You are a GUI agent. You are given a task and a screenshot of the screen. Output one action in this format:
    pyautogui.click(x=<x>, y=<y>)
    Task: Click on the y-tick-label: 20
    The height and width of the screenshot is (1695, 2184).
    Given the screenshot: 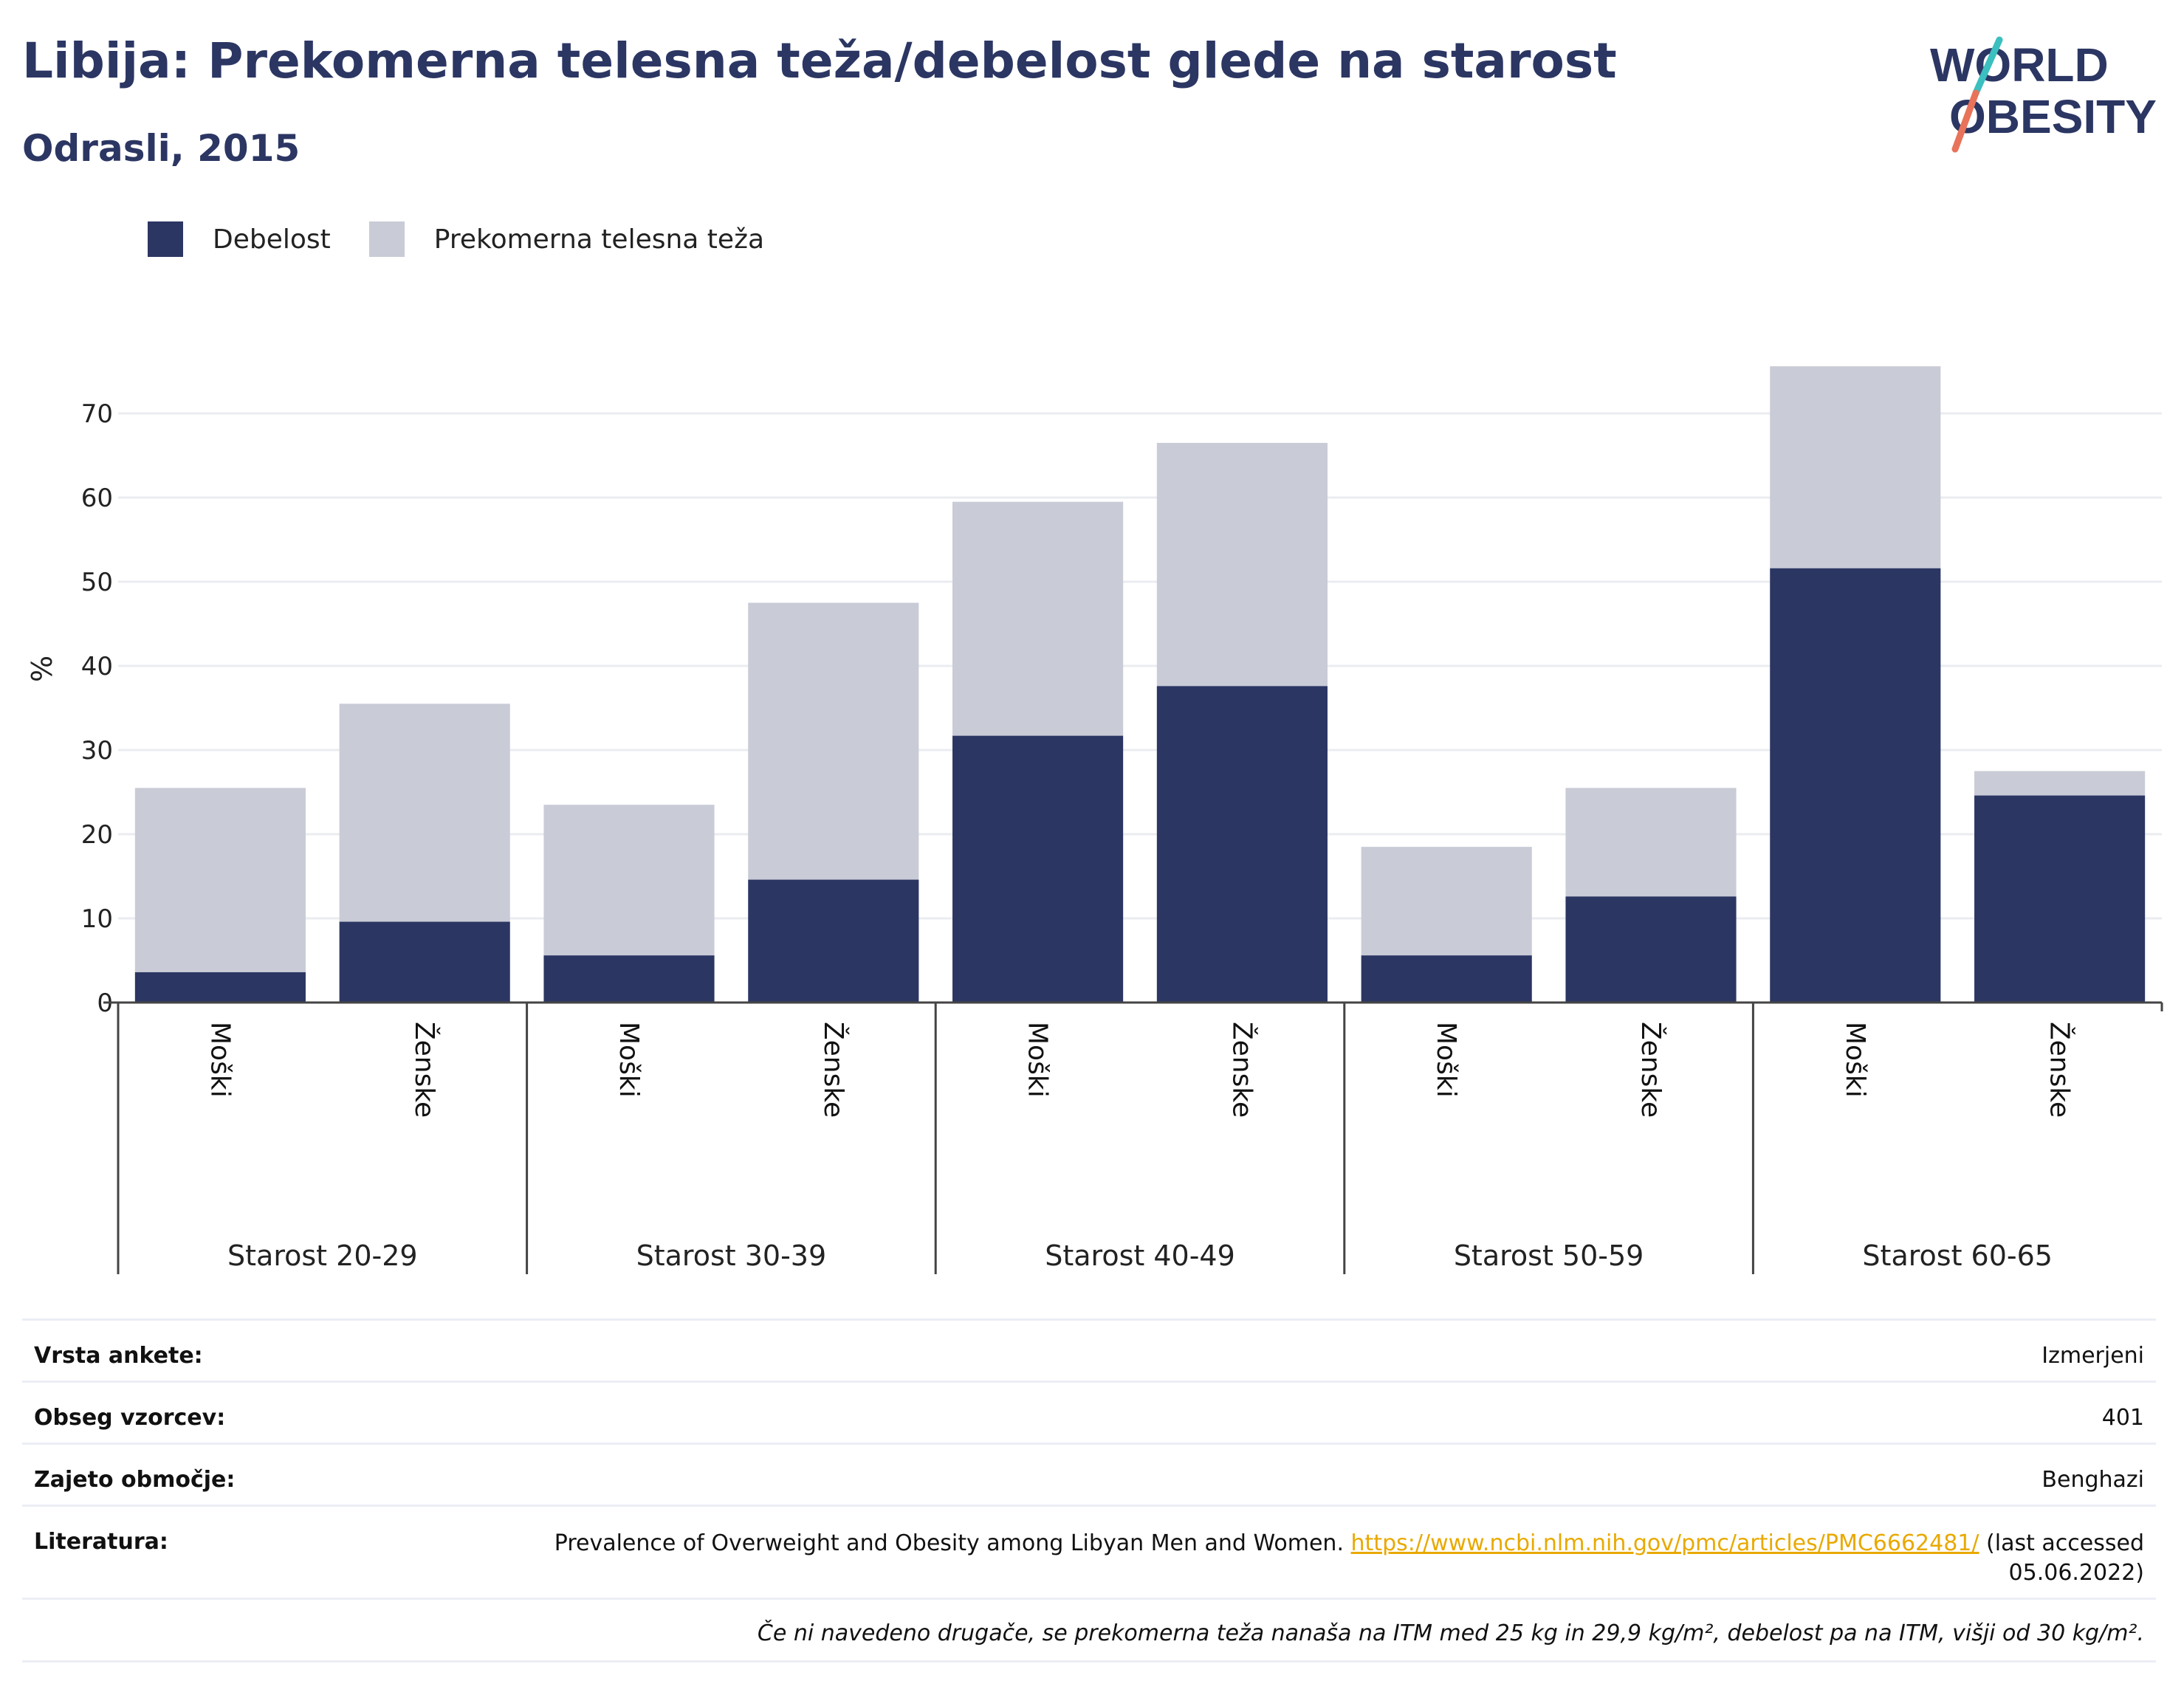 What is the action you would take?
    pyautogui.click(x=97, y=835)
    